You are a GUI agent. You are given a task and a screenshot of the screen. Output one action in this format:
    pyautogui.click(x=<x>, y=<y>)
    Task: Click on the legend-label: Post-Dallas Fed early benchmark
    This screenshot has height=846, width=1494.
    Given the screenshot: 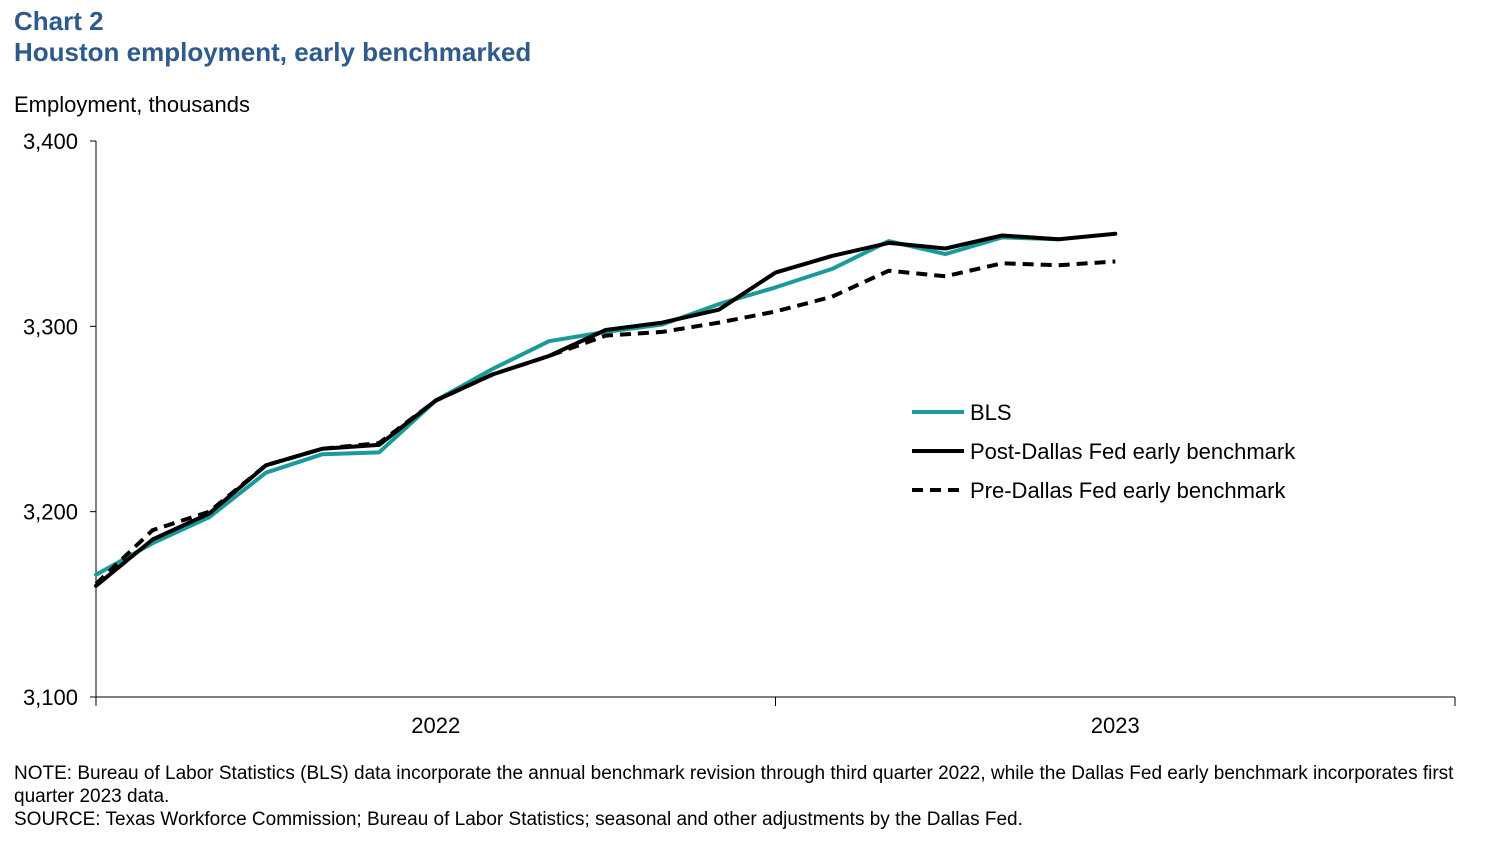 What is the action you would take?
    pyautogui.click(x=1133, y=451)
    